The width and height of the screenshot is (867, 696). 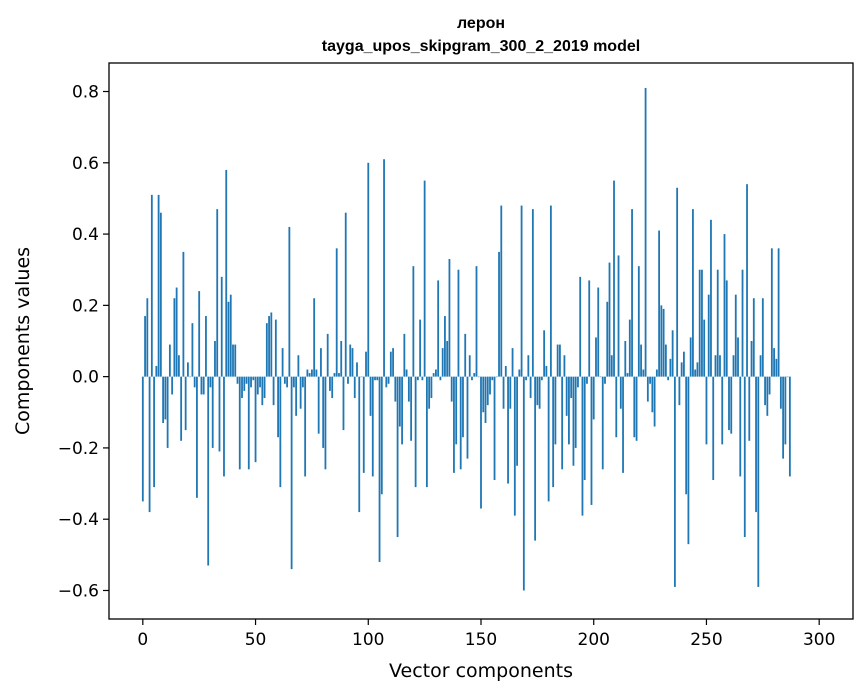 I want to click on x-tick-label: 0, so click(x=142, y=640).